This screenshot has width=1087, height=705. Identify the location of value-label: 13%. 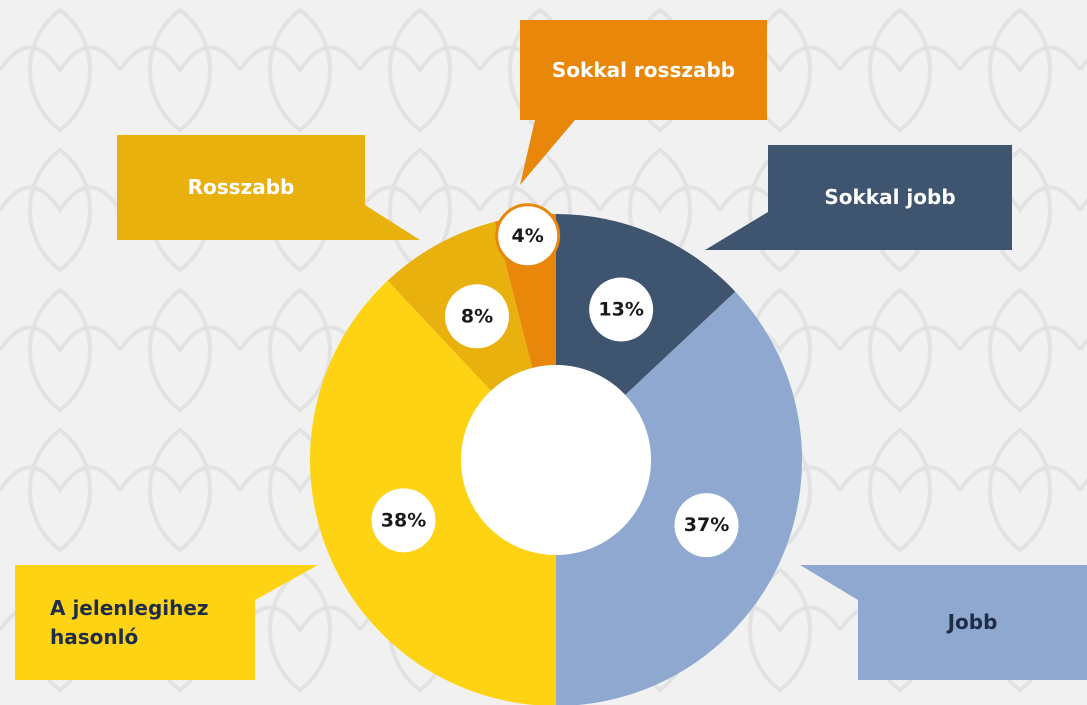
(620, 309).